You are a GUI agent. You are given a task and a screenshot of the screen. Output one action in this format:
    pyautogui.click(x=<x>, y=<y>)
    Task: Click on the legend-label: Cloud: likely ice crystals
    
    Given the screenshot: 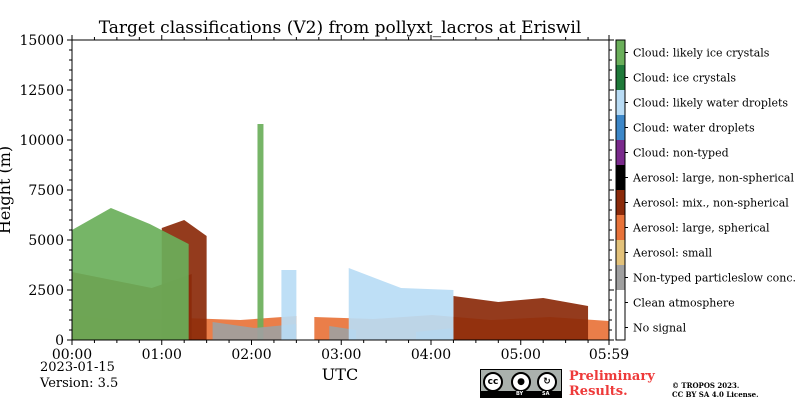 What is the action you would take?
    pyautogui.click(x=701, y=53)
    